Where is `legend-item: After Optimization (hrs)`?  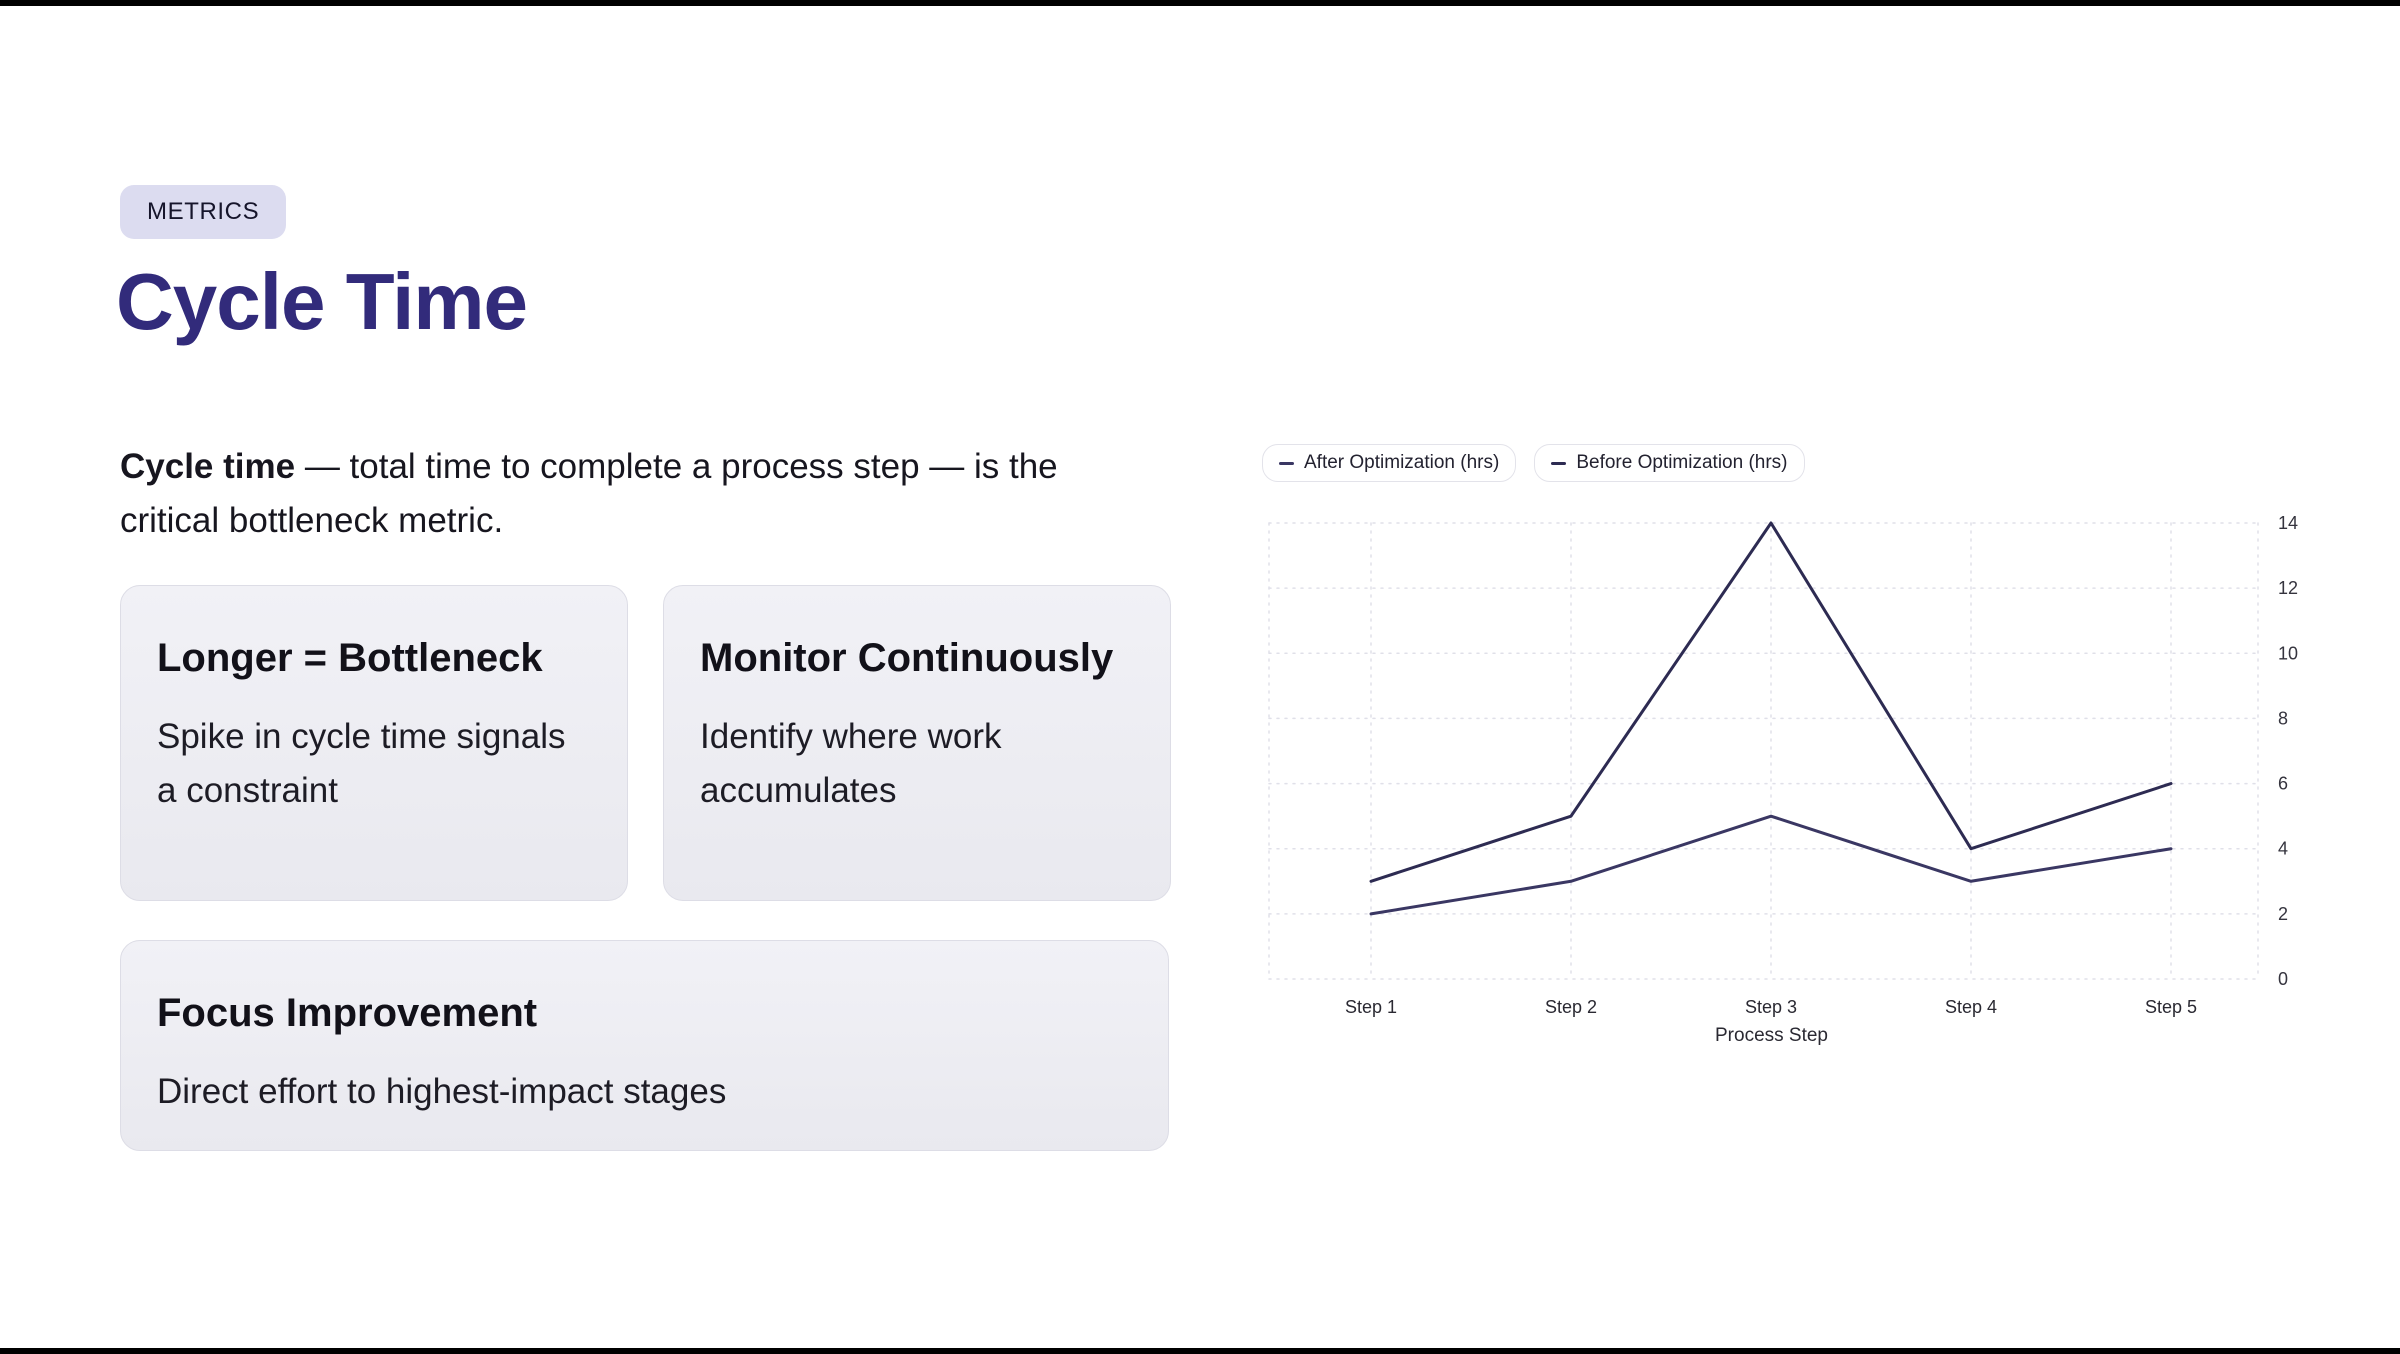
legend-item: After Optimization (hrs) is located at coordinates (1389, 463).